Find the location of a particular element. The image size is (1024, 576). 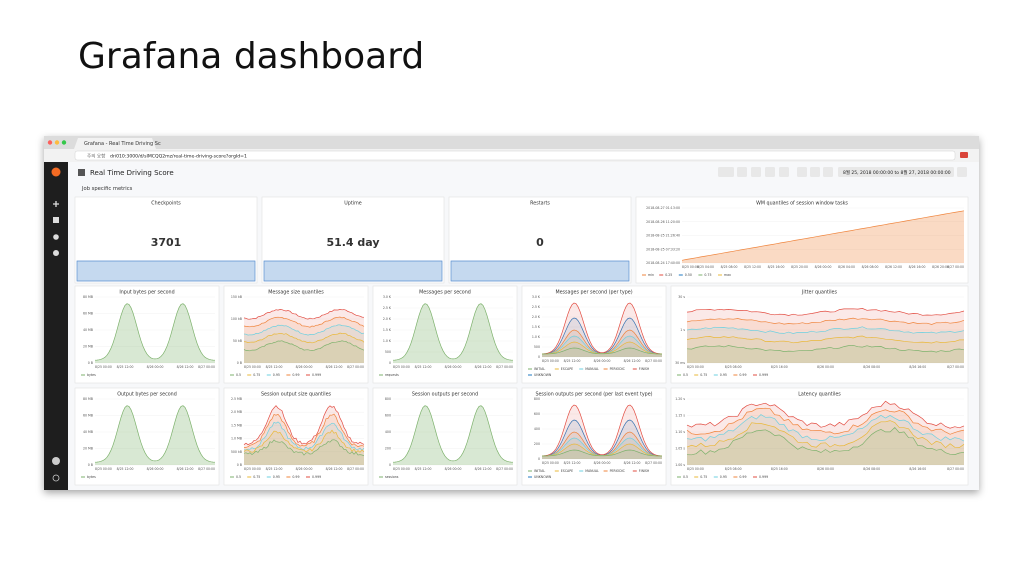

legend-label: 0.75 is located at coordinates (703, 375).